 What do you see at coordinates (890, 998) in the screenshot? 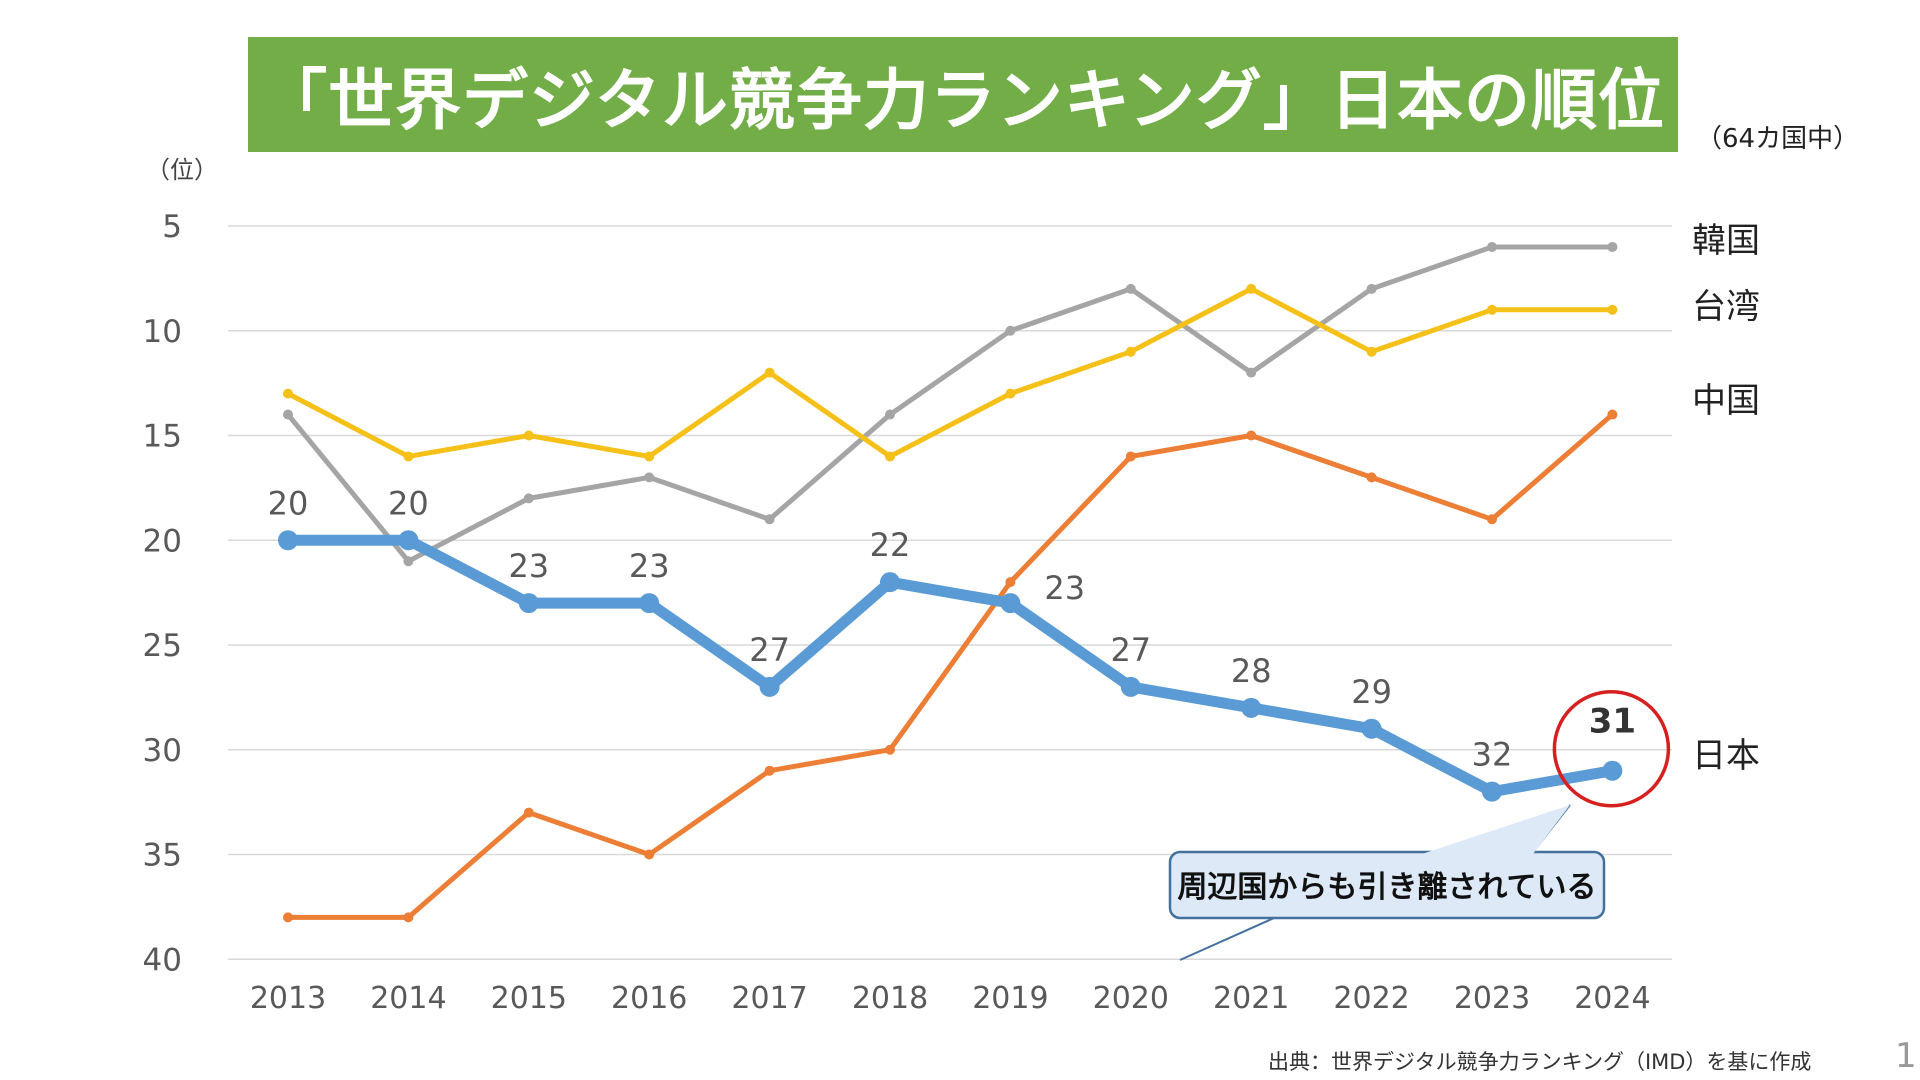
I see `x-tick-label: 2018` at bounding box center [890, 998].